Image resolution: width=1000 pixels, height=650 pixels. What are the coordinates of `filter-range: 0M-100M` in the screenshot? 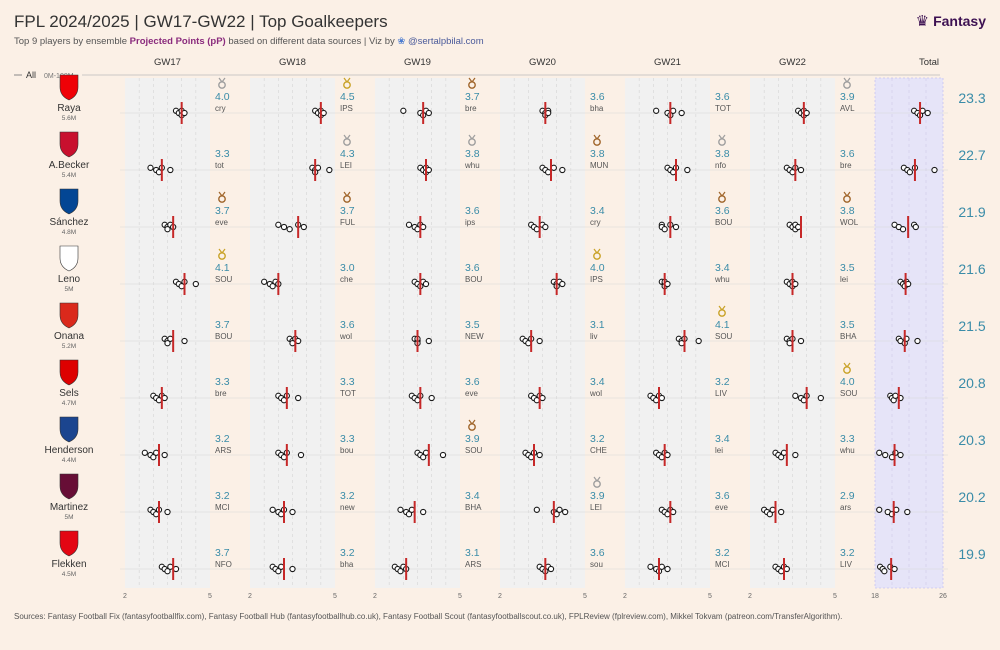 It's located at (59, 76).